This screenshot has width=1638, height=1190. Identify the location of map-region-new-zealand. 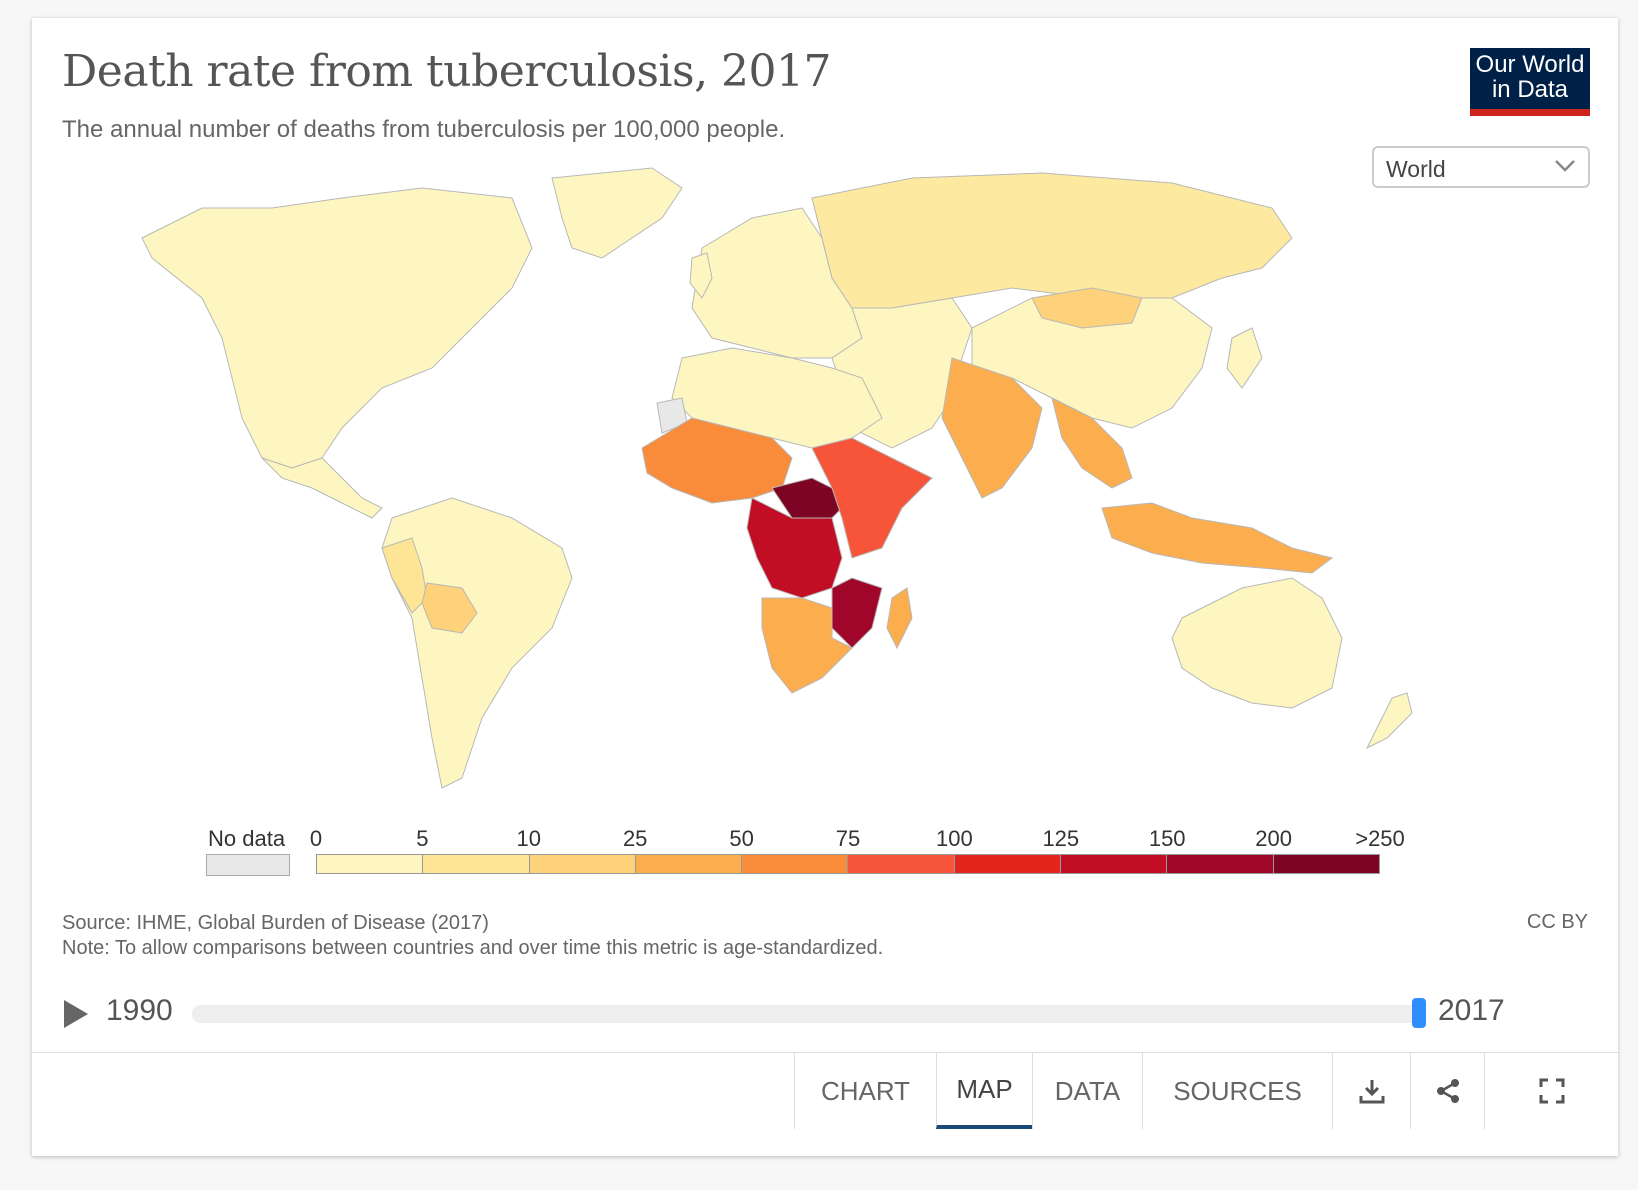
(1389, 721).